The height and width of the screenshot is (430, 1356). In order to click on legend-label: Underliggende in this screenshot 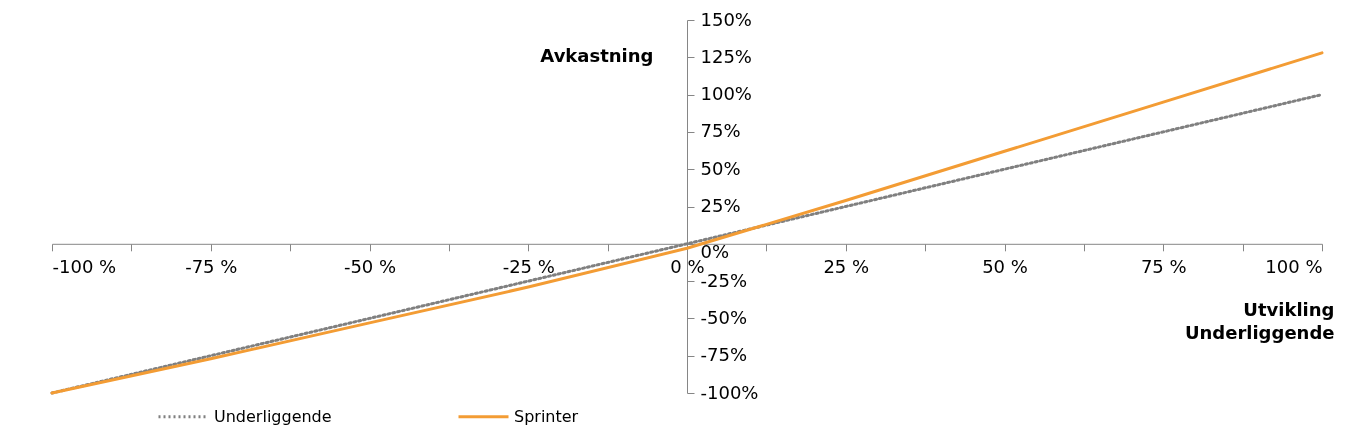, I will do `click(273, 416)`.